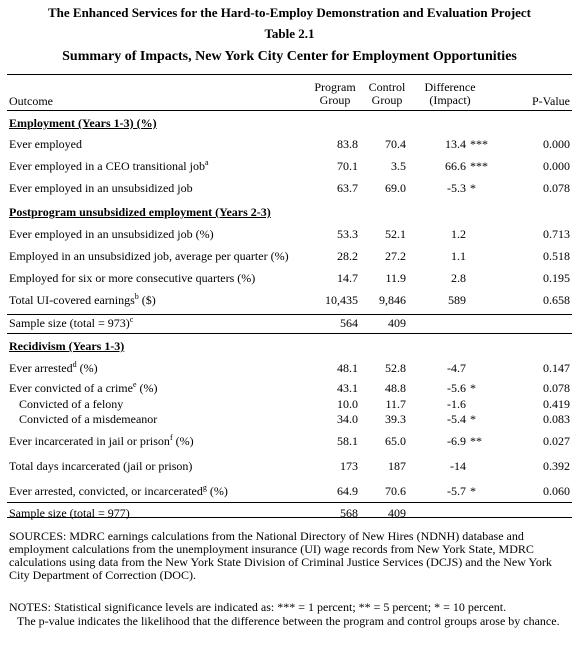 The width and height of the screenshot is (579, 645). What do you see at coordinates (289, 323) in the screenshot?
I see `sample-size-row: Sample size (total = 973)c 564 409` at bounding box center [289, 323].